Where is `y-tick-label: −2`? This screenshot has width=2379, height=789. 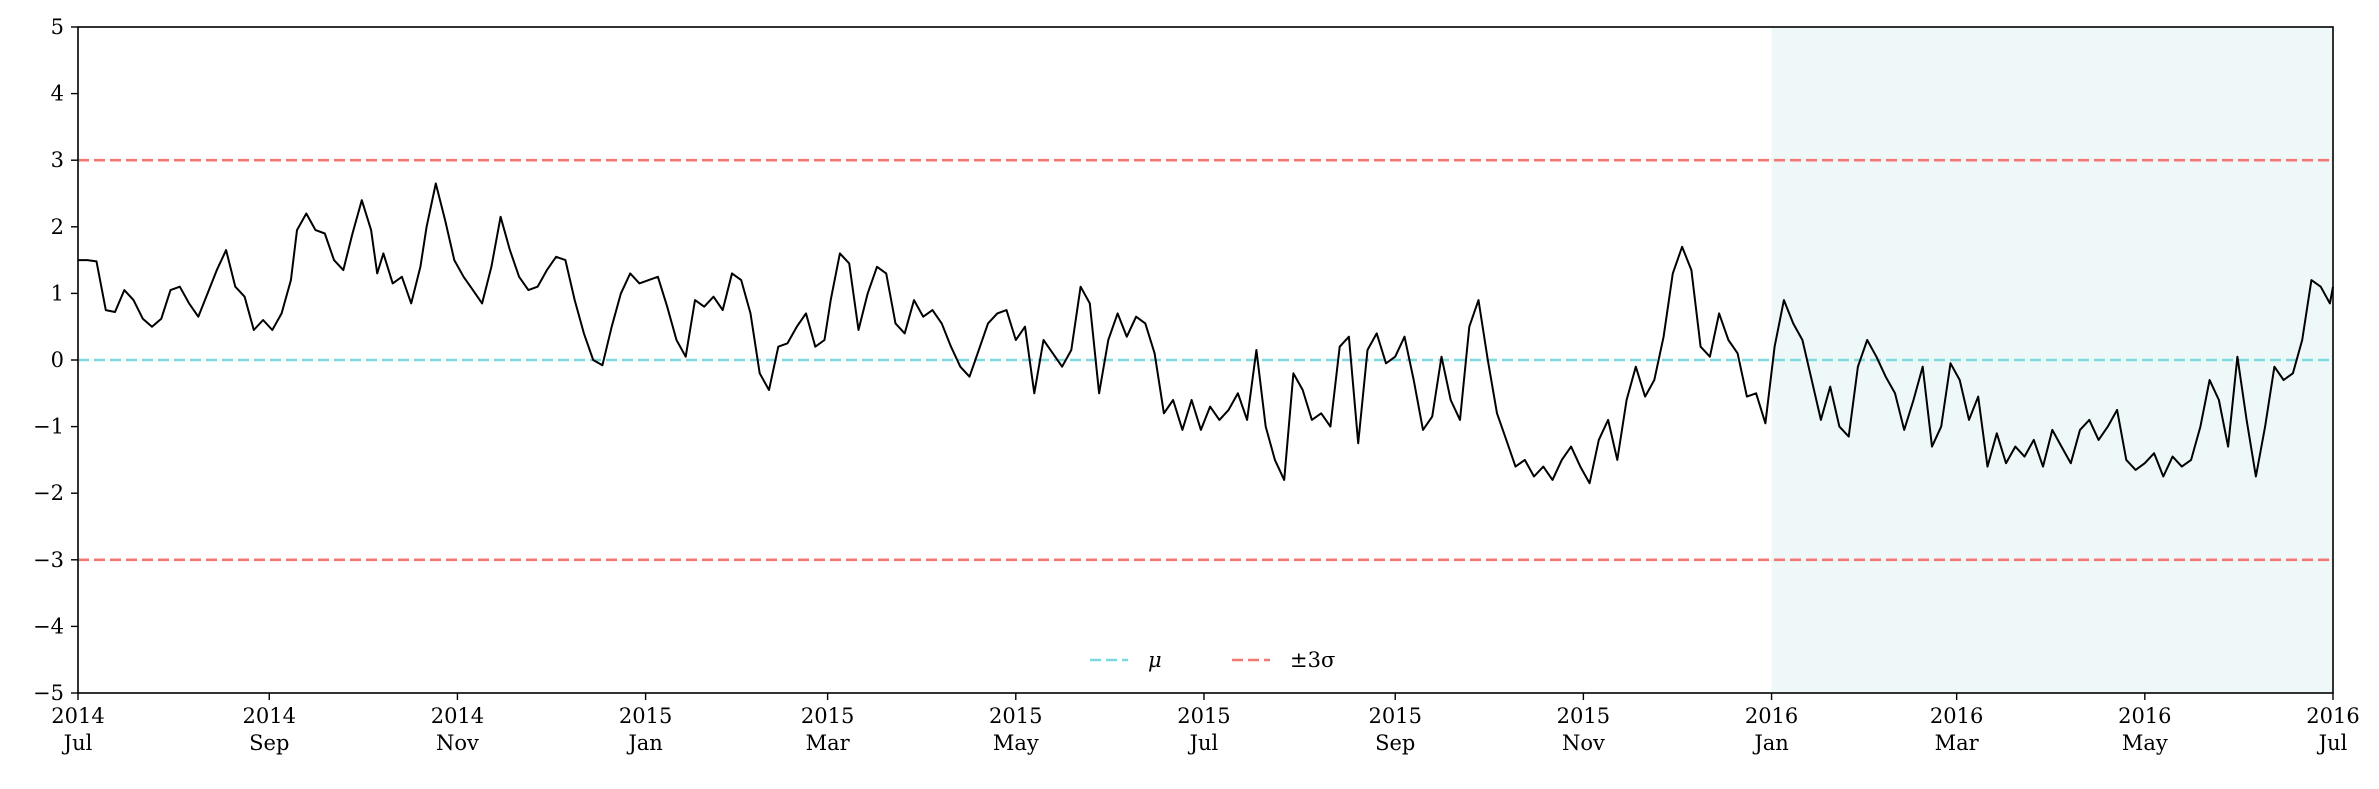 y-tick-label: −2 is located at coordinates (48, 493).